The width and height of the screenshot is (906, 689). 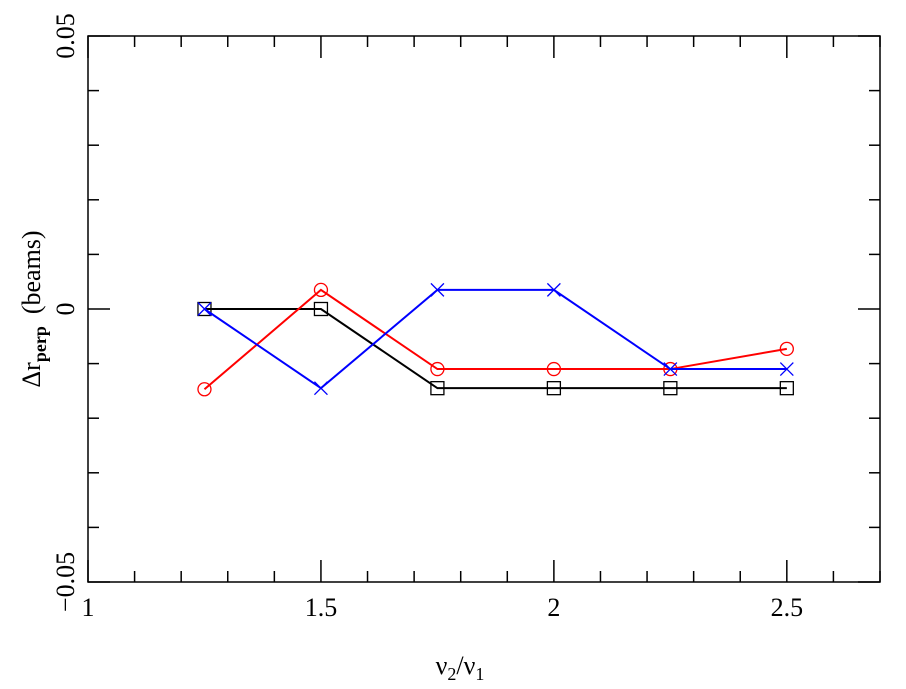 What do you see at coordinates (65, 582) in the screenshot?
I see `y-tick-label: −0.05` at bounding box center [65, 582].